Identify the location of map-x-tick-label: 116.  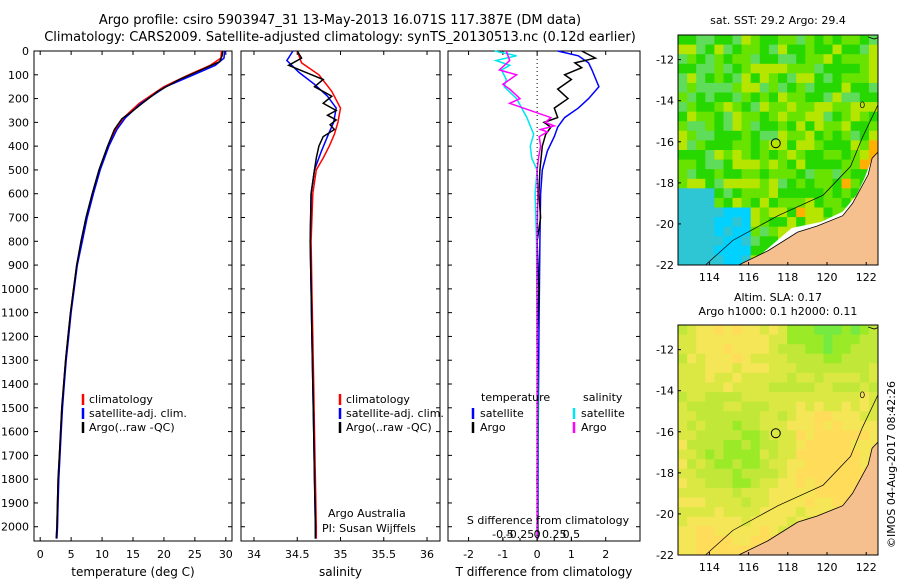
(748, 567).